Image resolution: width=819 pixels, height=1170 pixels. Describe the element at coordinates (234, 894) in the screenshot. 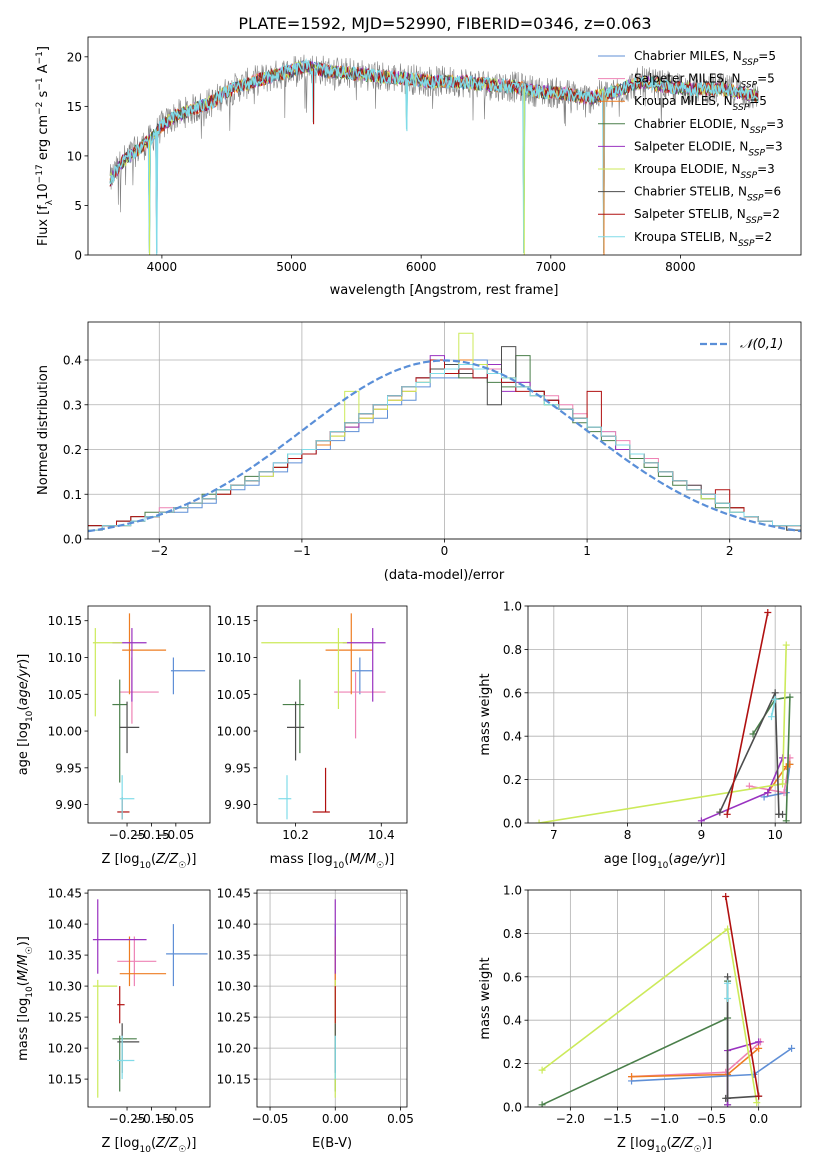

I see `mass_vs_ebv-ytick-label: 10.45` at that location.